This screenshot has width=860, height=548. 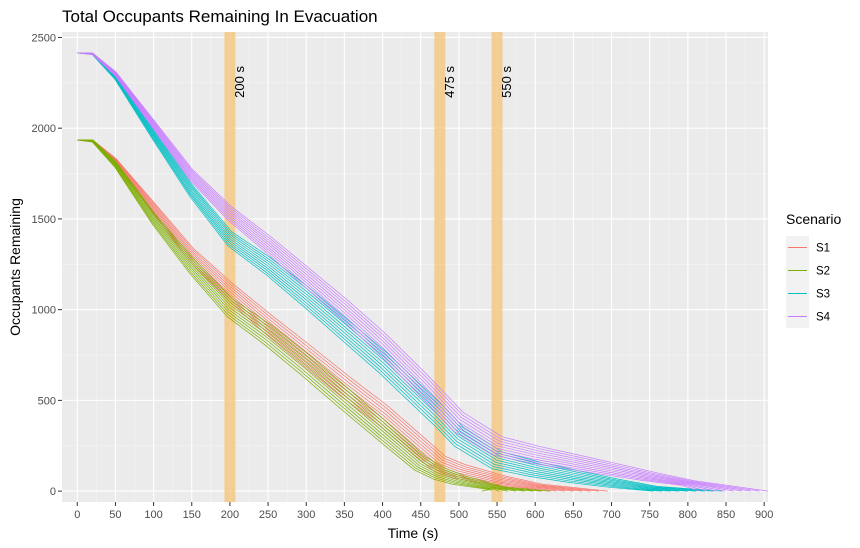 What do you see at coordinates (650, 515) in the screenshot?
I see `x-tick-label: 750` at bounding box center [650, 515].